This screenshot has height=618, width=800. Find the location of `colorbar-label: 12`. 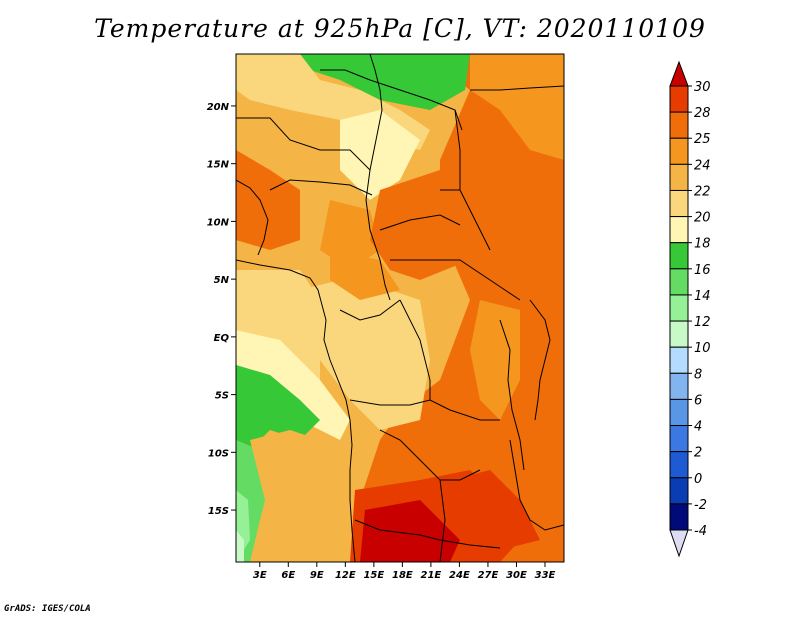

colorbar-label: 12 is located at coordinates (702, 322).